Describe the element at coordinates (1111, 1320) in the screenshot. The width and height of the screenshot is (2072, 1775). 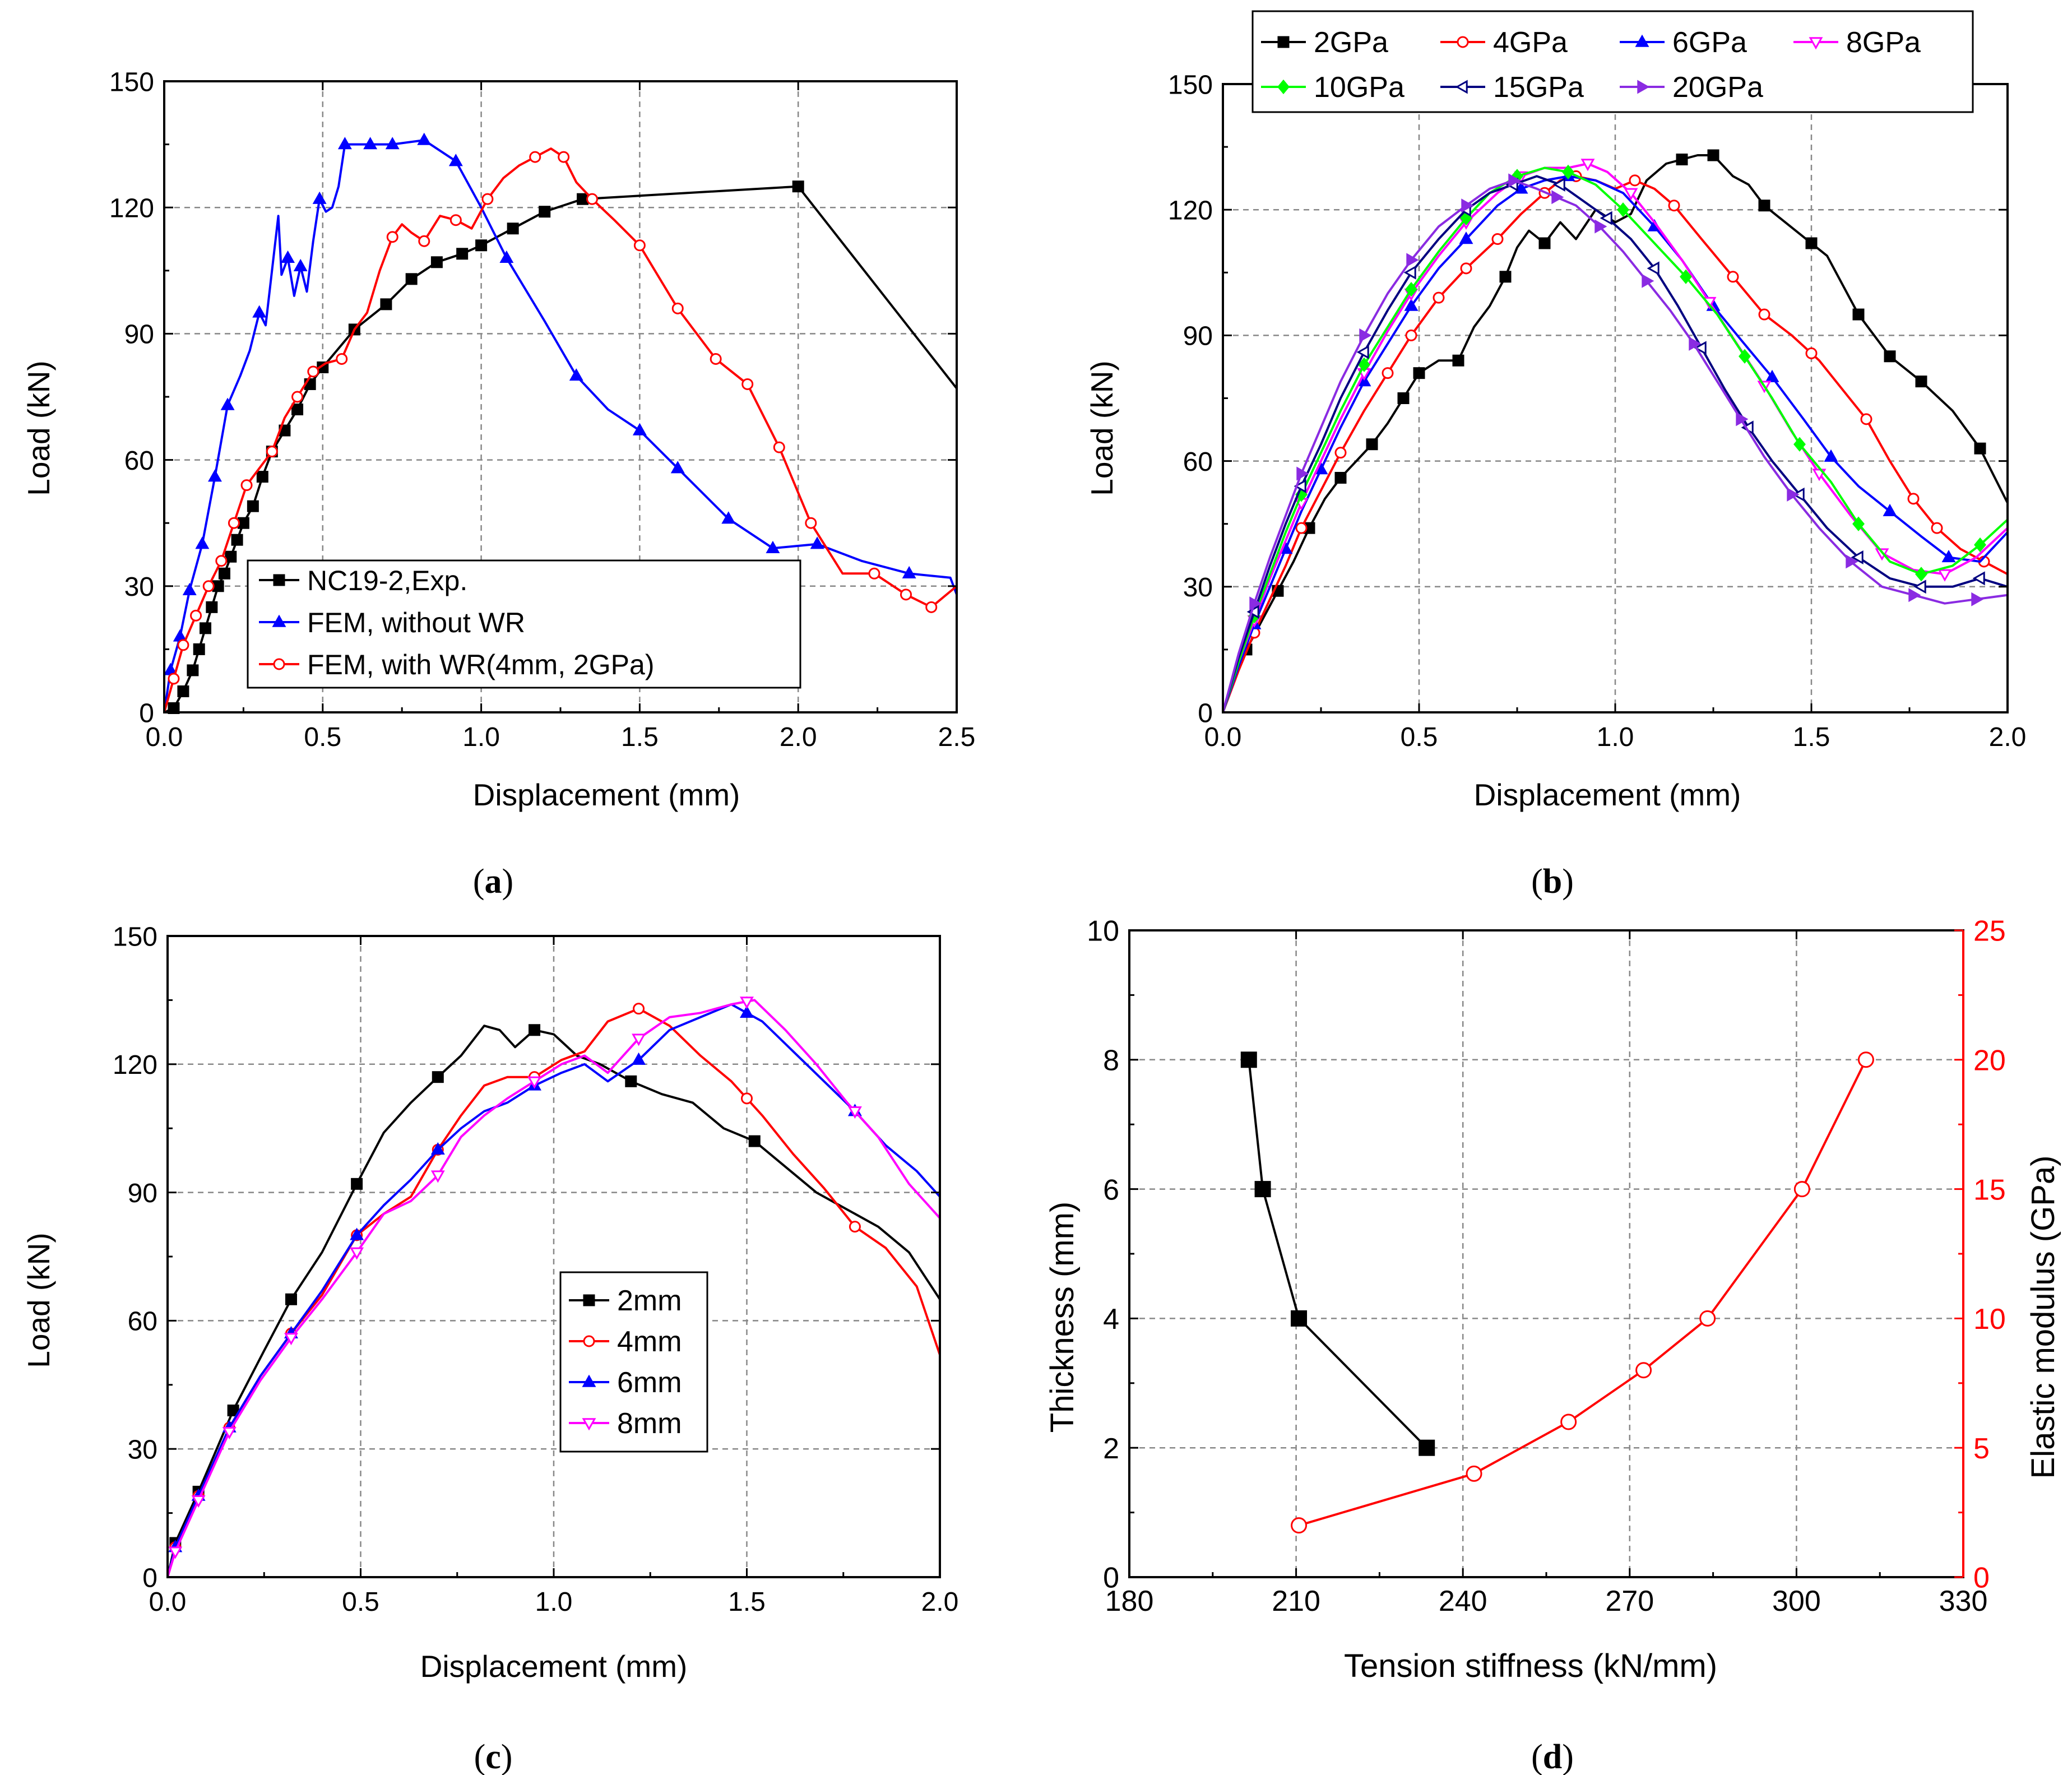
I see `y-tick-label: 4` at that location.